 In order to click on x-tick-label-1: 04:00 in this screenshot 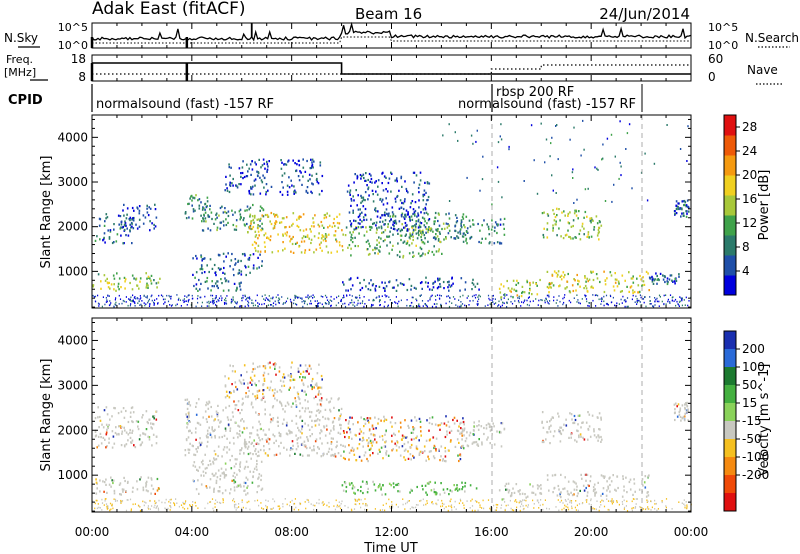, I will do `click(192, 532)`.